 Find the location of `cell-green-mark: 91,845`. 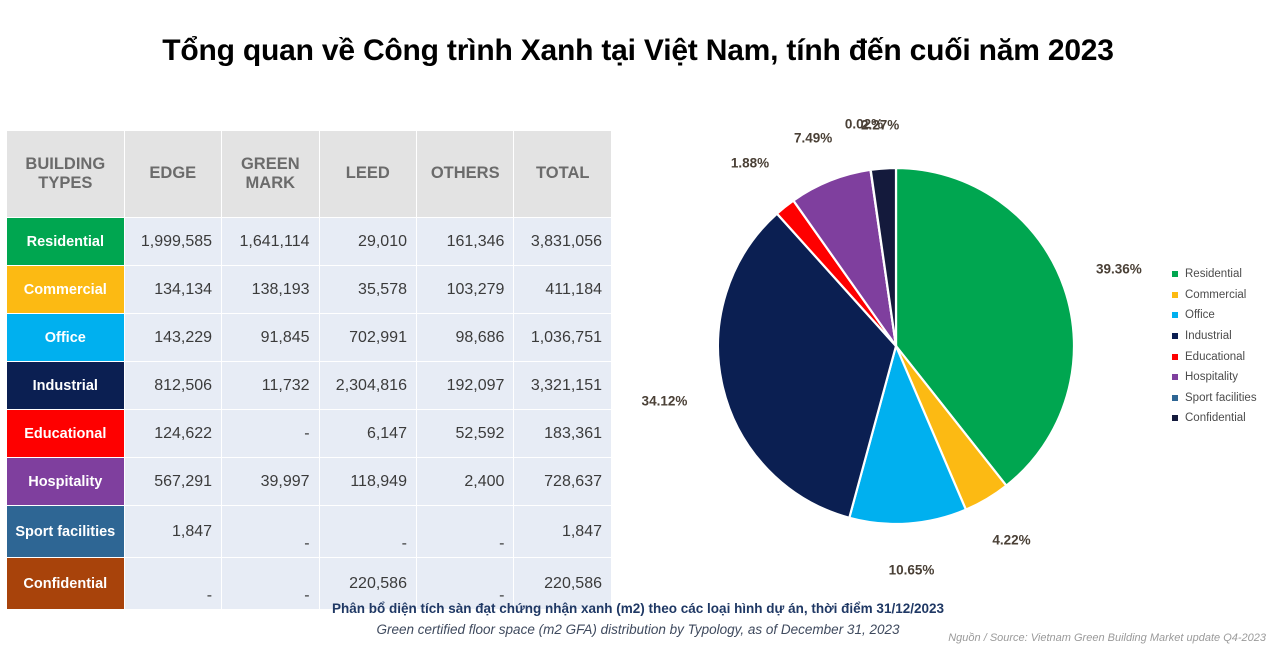

cell-green-mark: 91,845 is located at coordinates (270, 337).